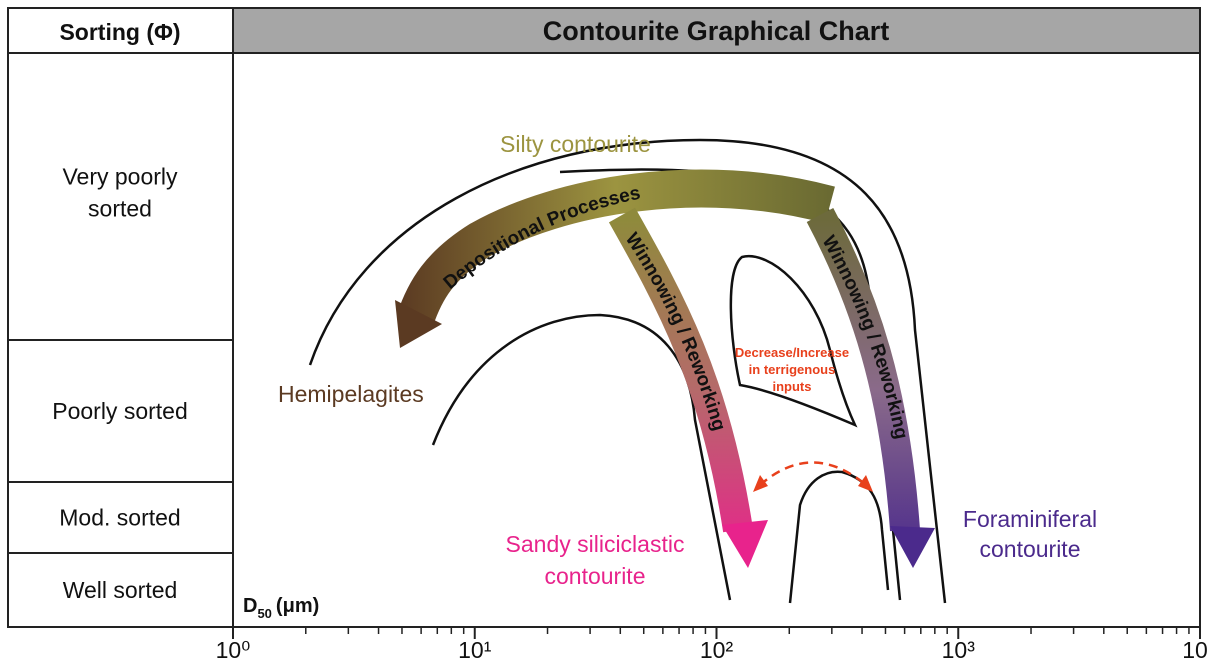  Describe the element at coordinates (792, 386) in the screenshot. I see `terrigenous-label: inputs` at that location.